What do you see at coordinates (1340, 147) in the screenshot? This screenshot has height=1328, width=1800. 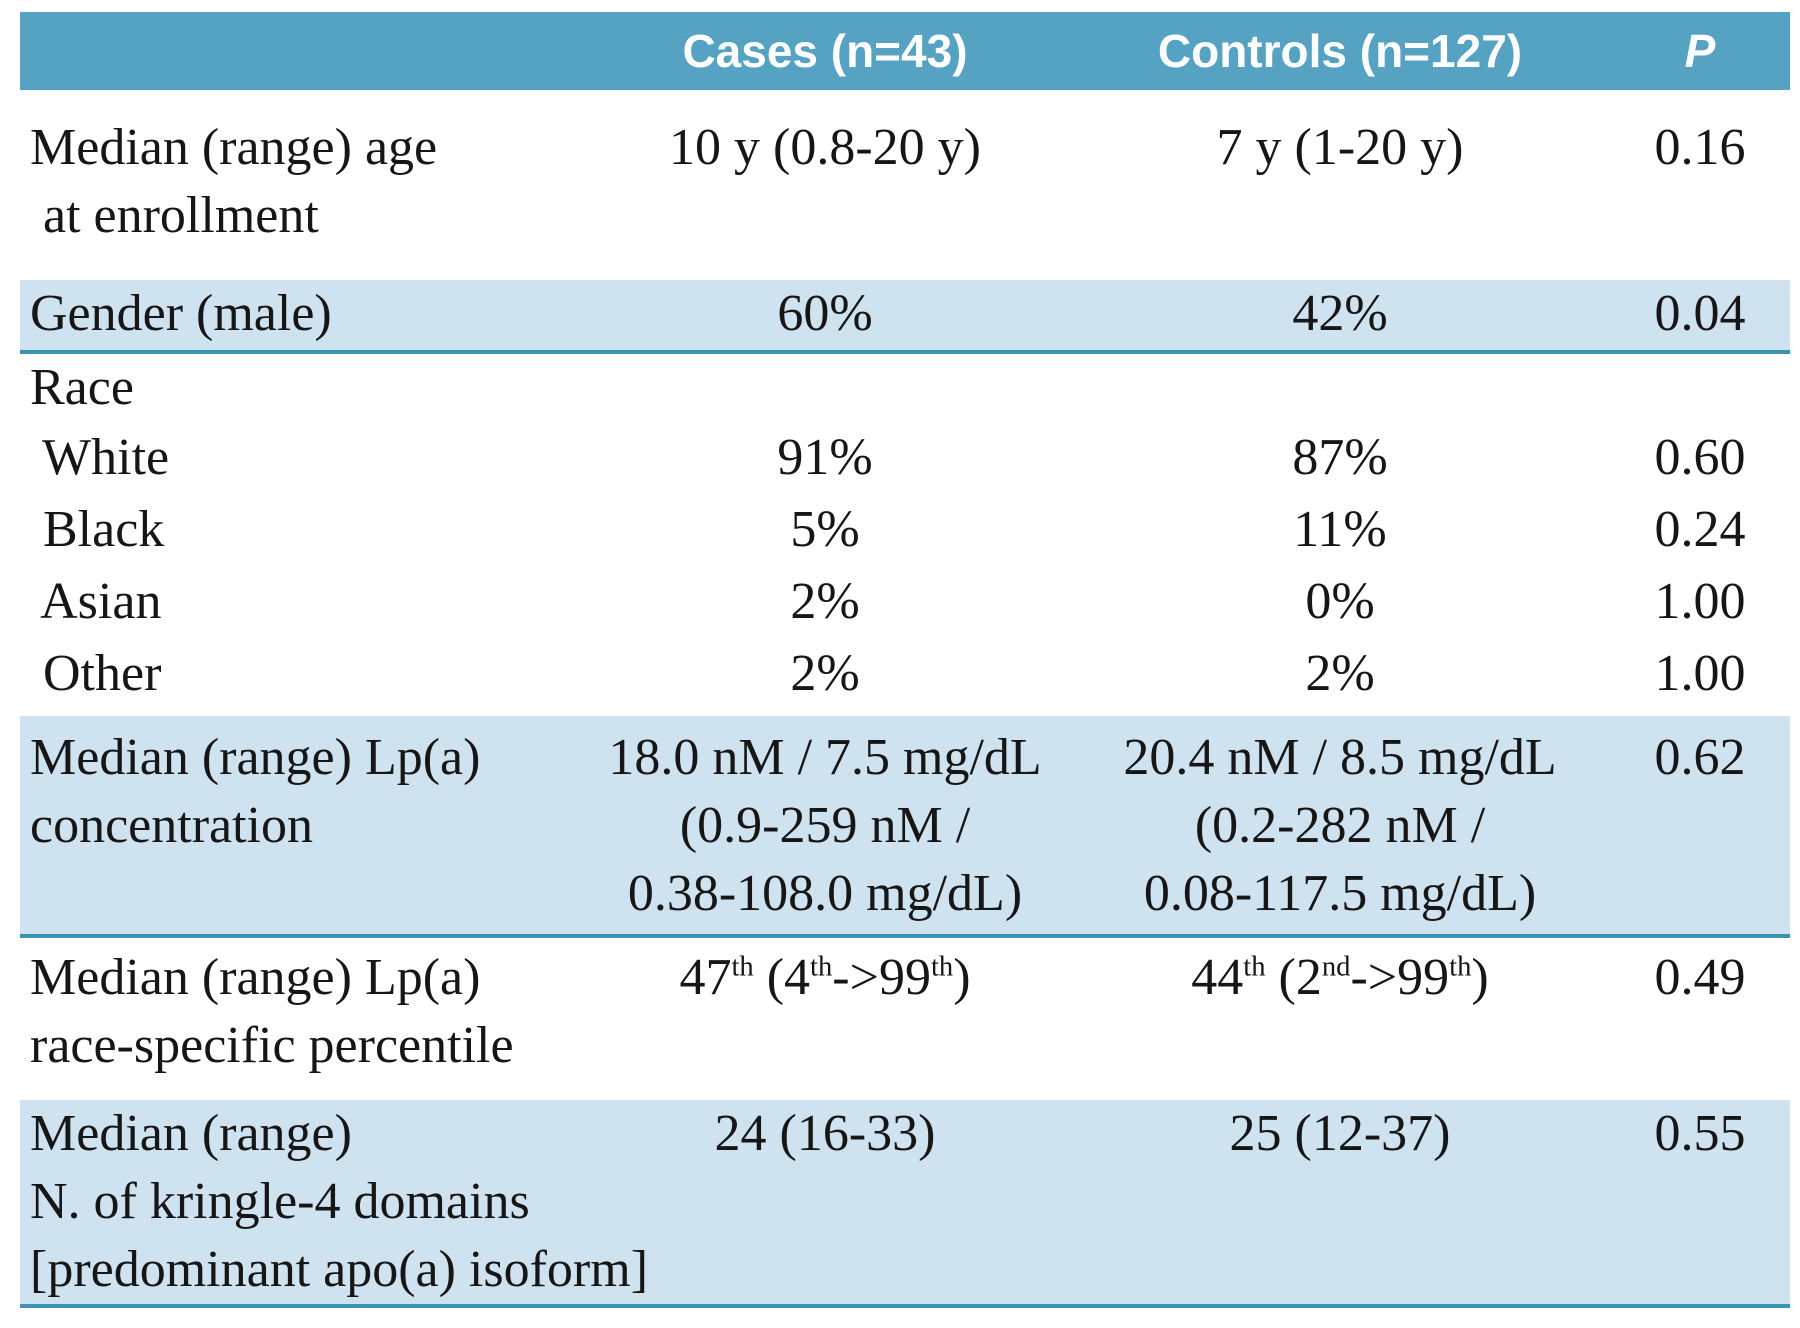 I see `controls-cell: 7 y (1-20 y)` at bounding box center [1340, 147].